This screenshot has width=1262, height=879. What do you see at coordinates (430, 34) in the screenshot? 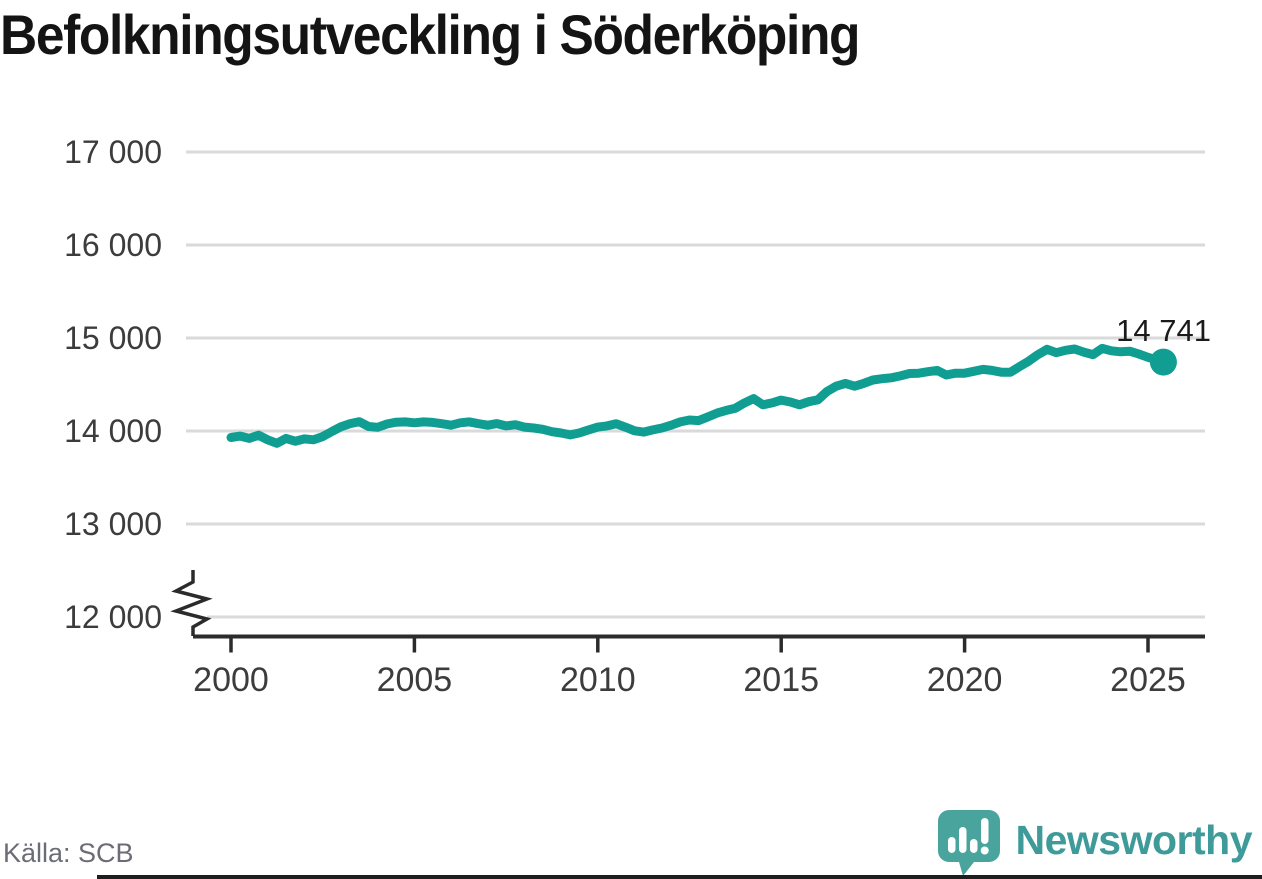
I see `page-title: Befolkningsutveckling i Söderköping` at bounding box center [430, 34].